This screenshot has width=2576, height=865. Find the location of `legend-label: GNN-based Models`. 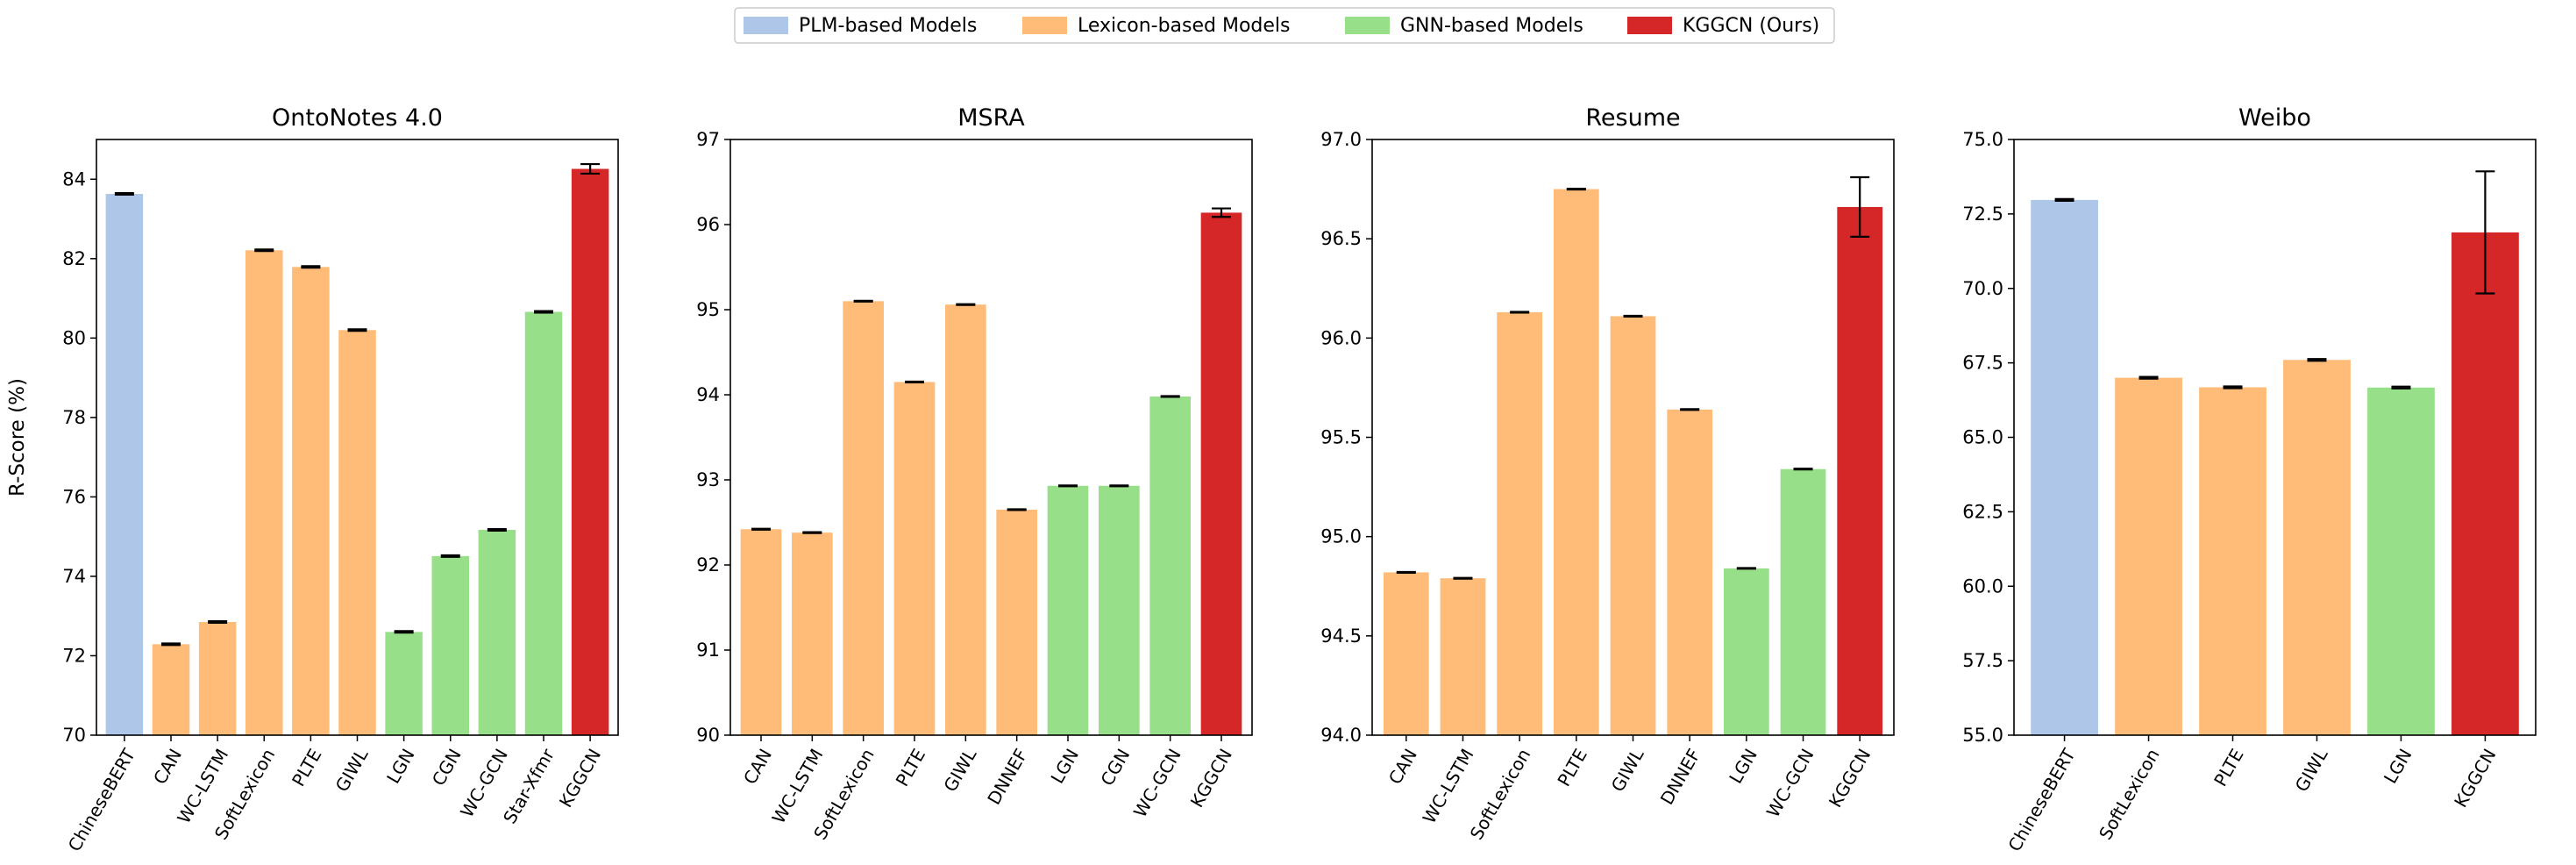

legend-label: GNN-based Models is located at coordinates (1491, 26).